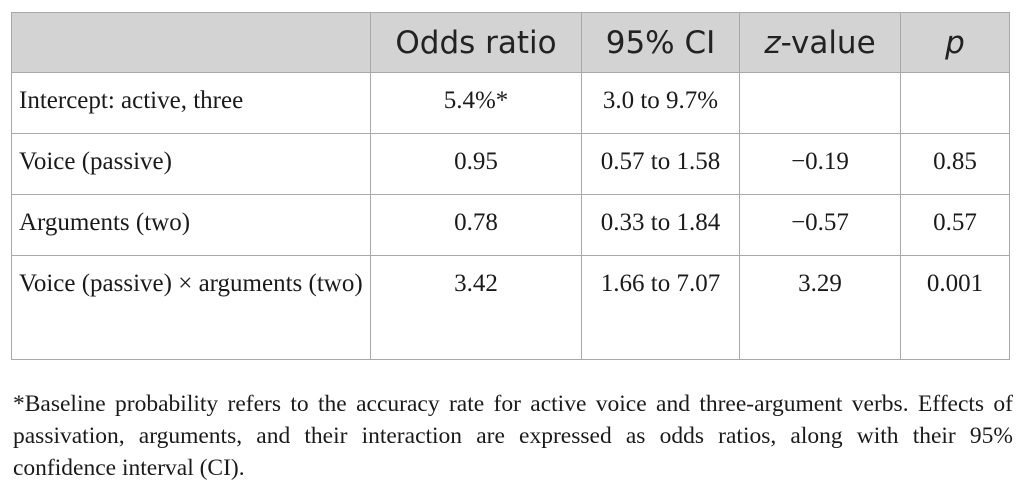 Image resolution: width=1023 pixels, height=497 pixels. I want to click on odds-ratio-cell: 5.4%*, so click(476, 103).